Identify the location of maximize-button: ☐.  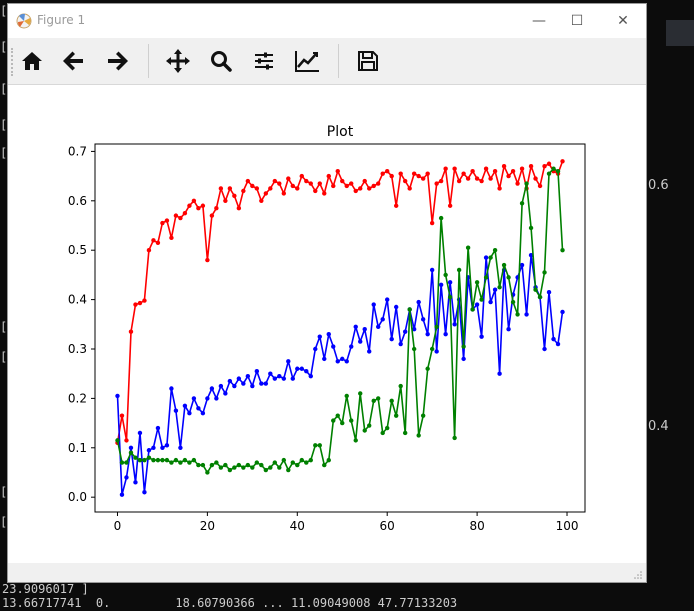
(577, 21).